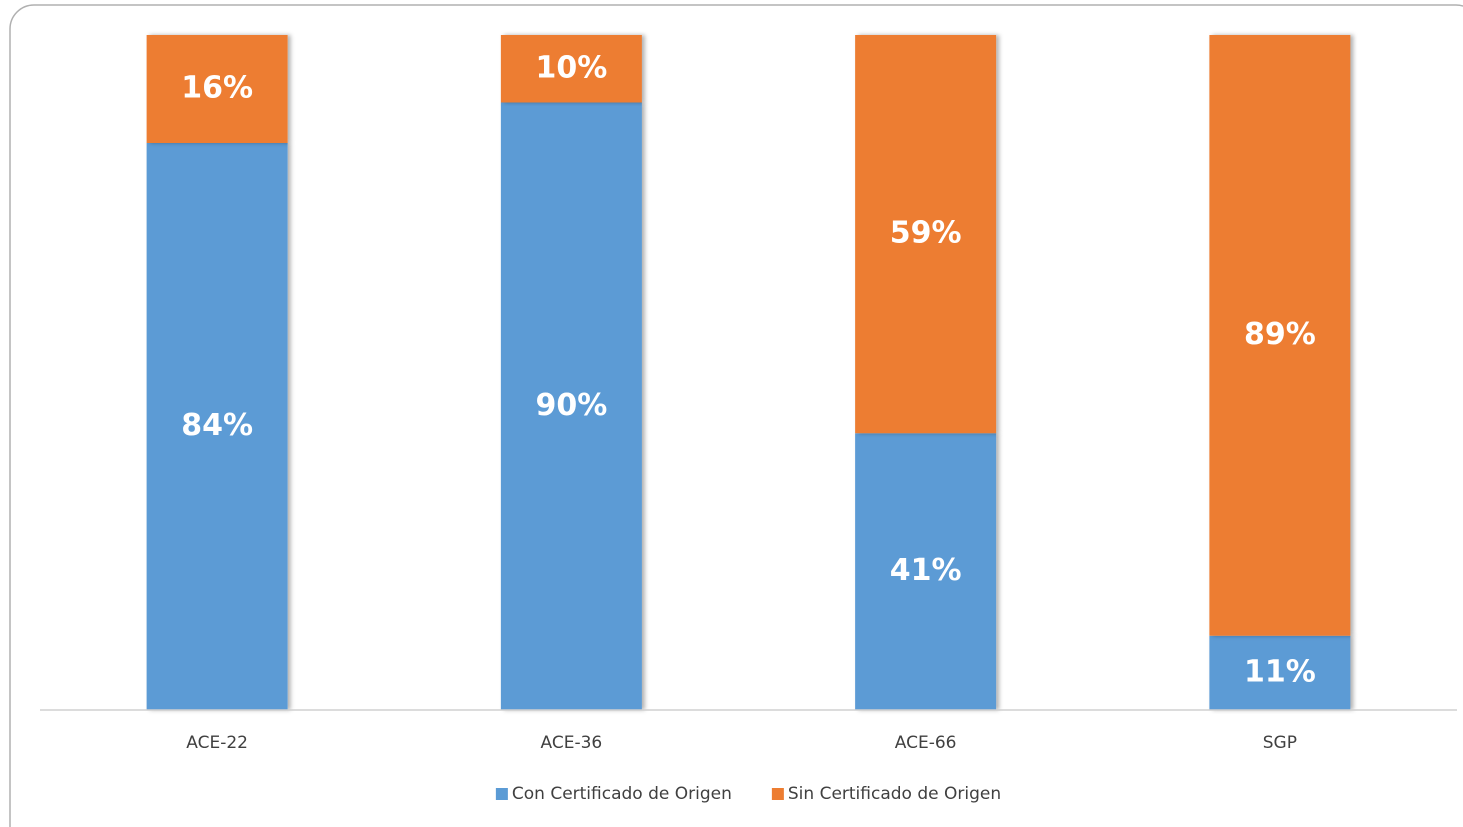  What do you see at coordinates (622, 794) in the screenshot?
I see `legend-label: Con Certificado de Origen` at bounding box center [622, 794].